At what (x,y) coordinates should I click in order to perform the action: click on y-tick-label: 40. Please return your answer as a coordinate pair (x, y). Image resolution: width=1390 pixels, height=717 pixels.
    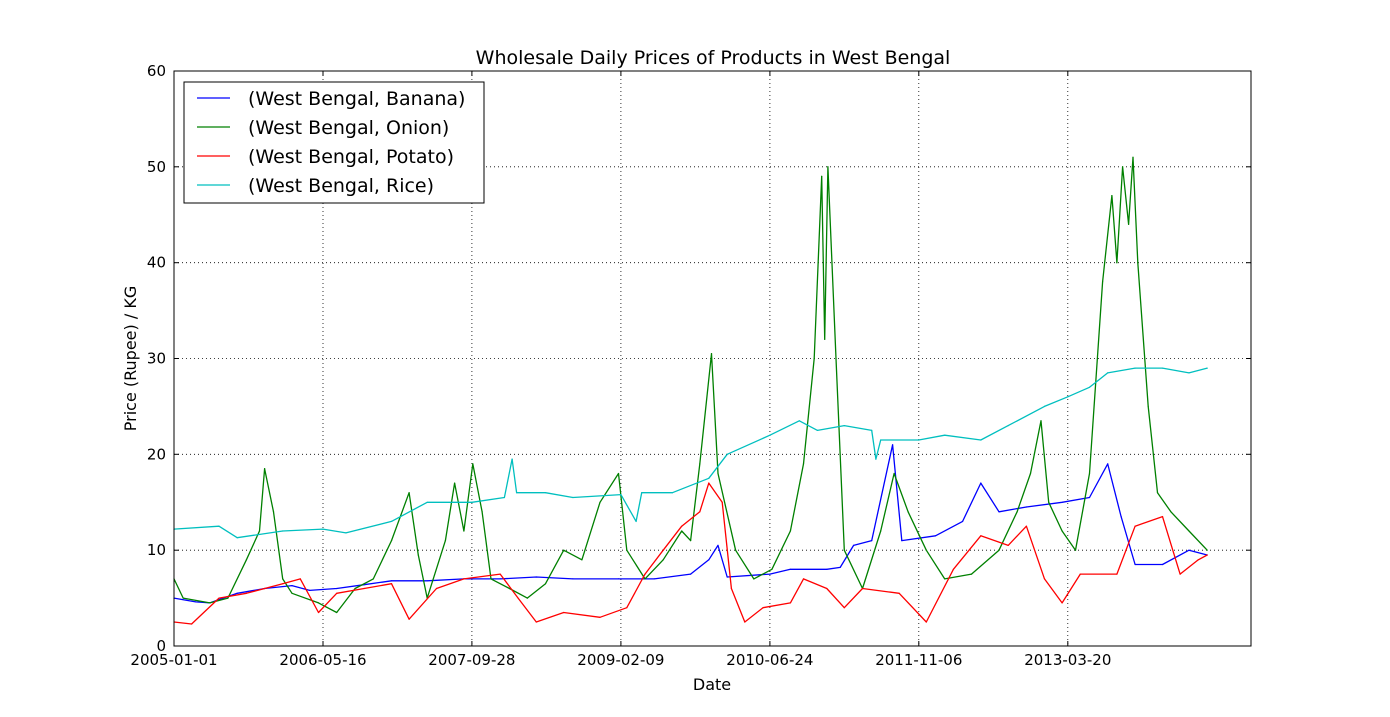
    Looking at the image, I should click on (156, 263).